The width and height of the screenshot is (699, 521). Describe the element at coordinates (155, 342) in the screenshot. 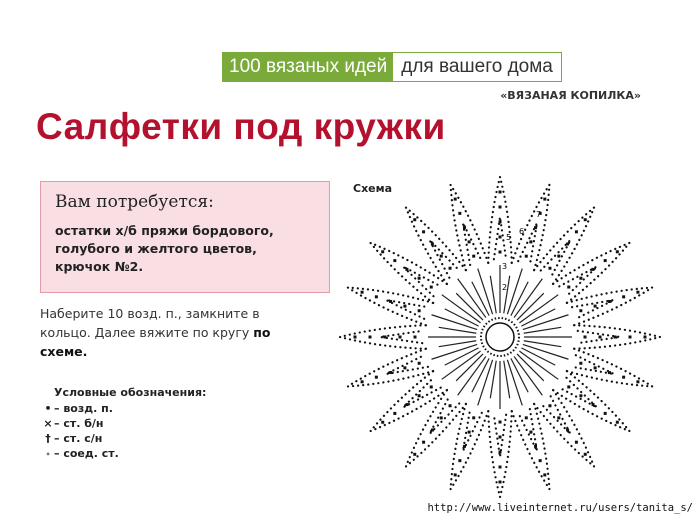

I see `instructions-bold: по схеме.` at that location.